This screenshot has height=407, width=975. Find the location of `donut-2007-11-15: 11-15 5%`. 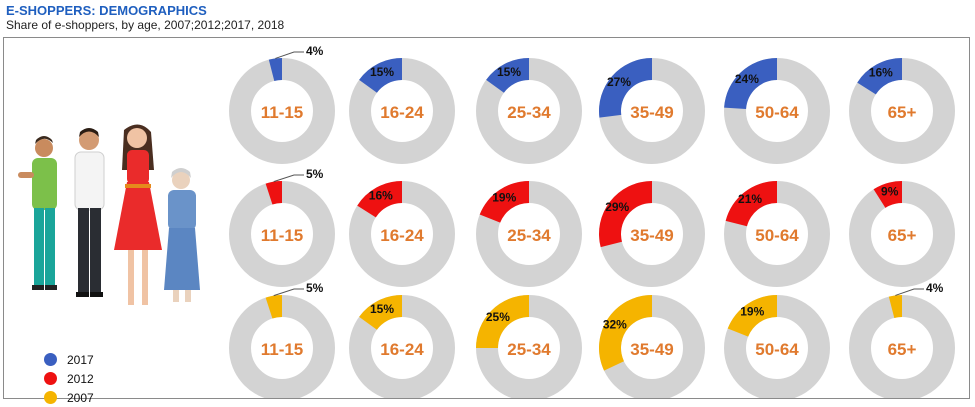

donut-2007-11-15: 11-15 5% is located at coordinates (282, 339).